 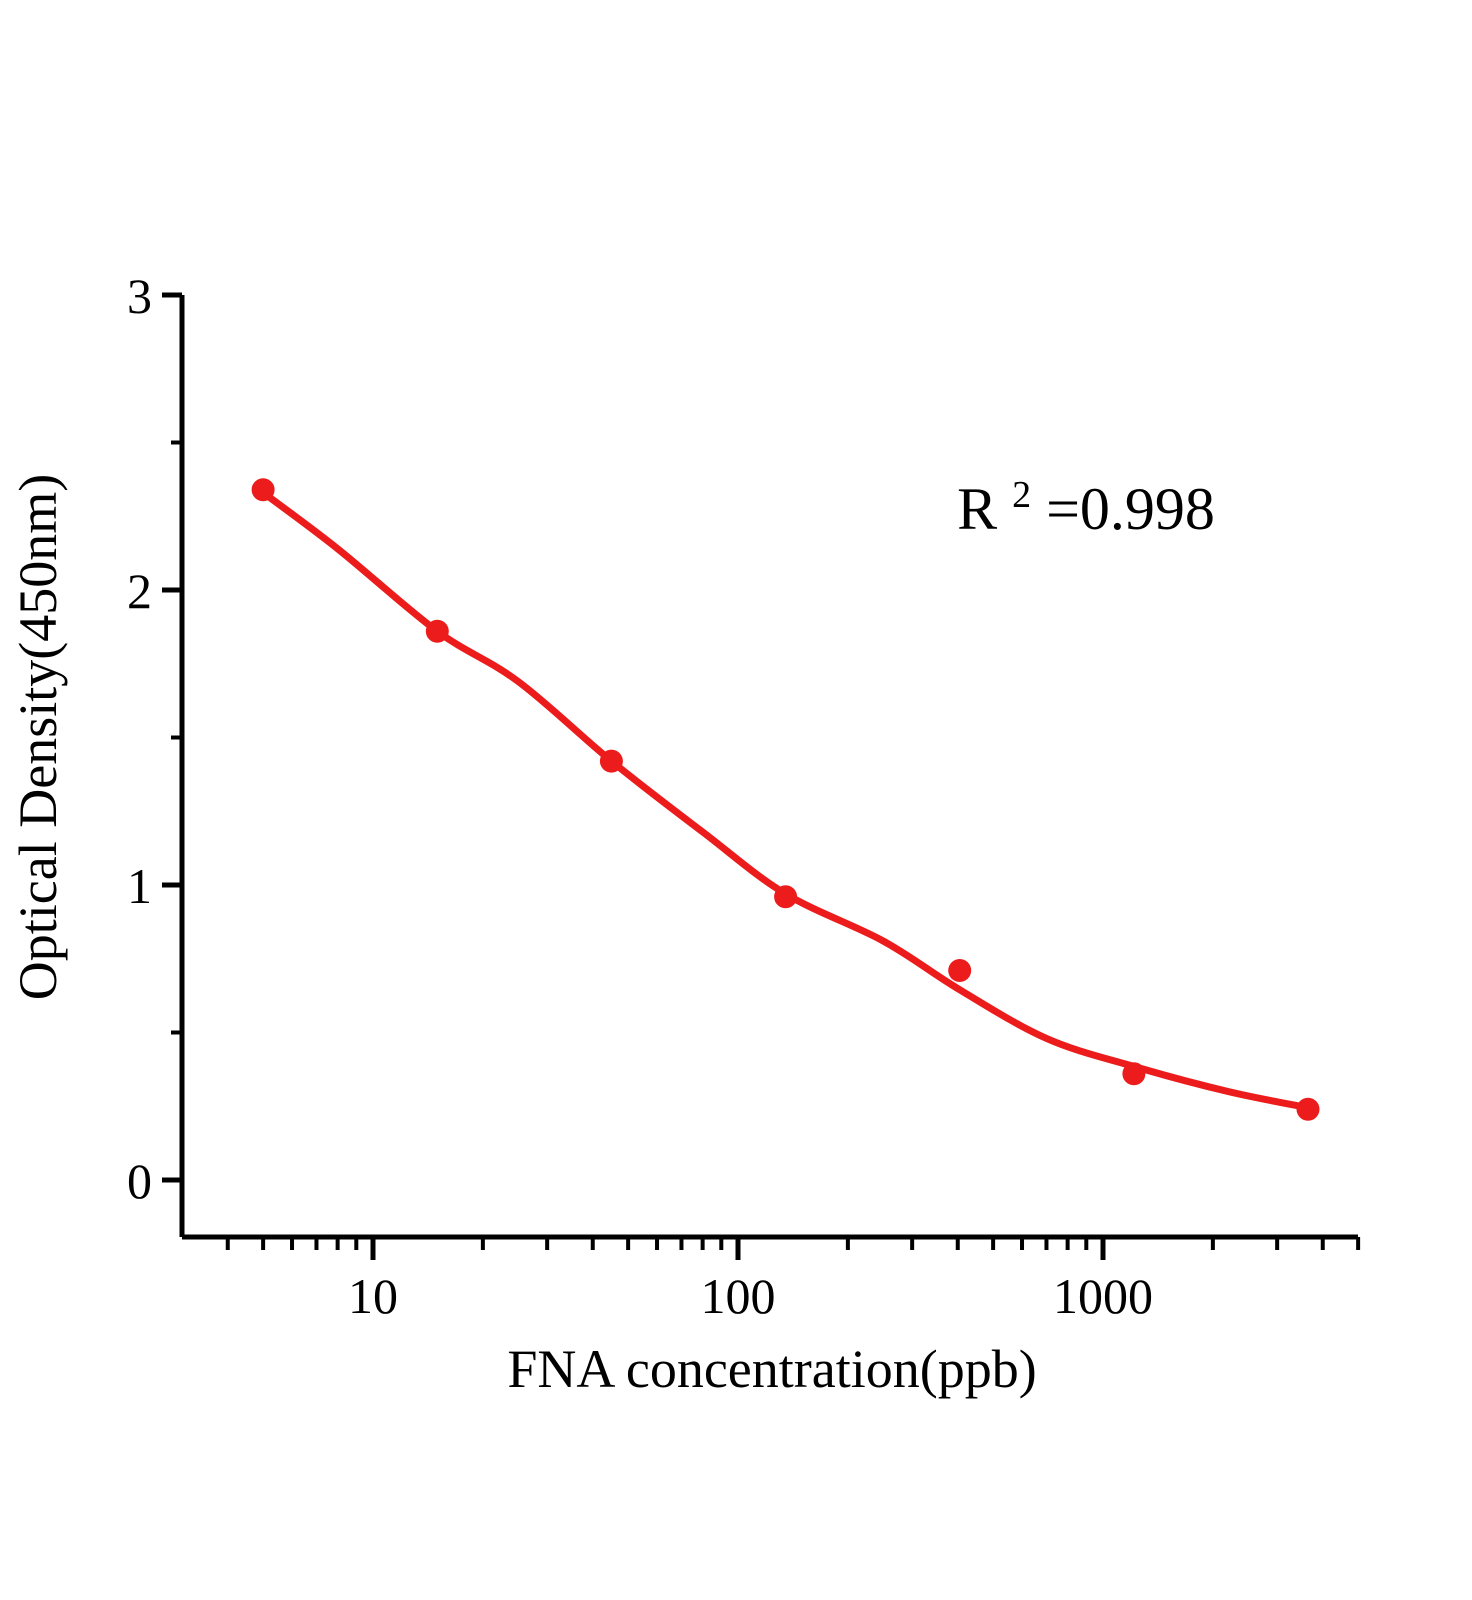 What do you see at coordinates (771, 1369) in the screenshot?
I see `x-axis-title: FNA concentration(ppb)` at bounding box center [771, 1369].